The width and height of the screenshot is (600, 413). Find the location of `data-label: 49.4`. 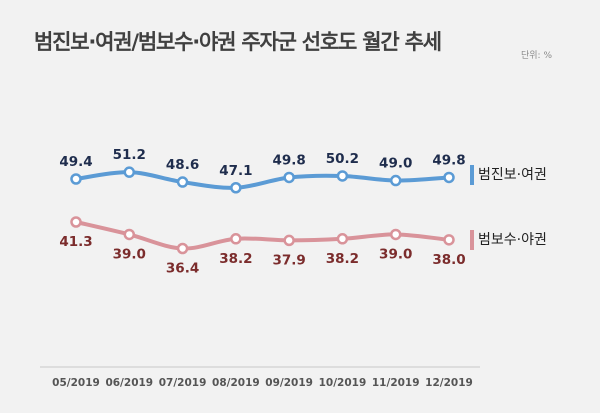

data-label: 49.4 is located at coordinates (75, 162).